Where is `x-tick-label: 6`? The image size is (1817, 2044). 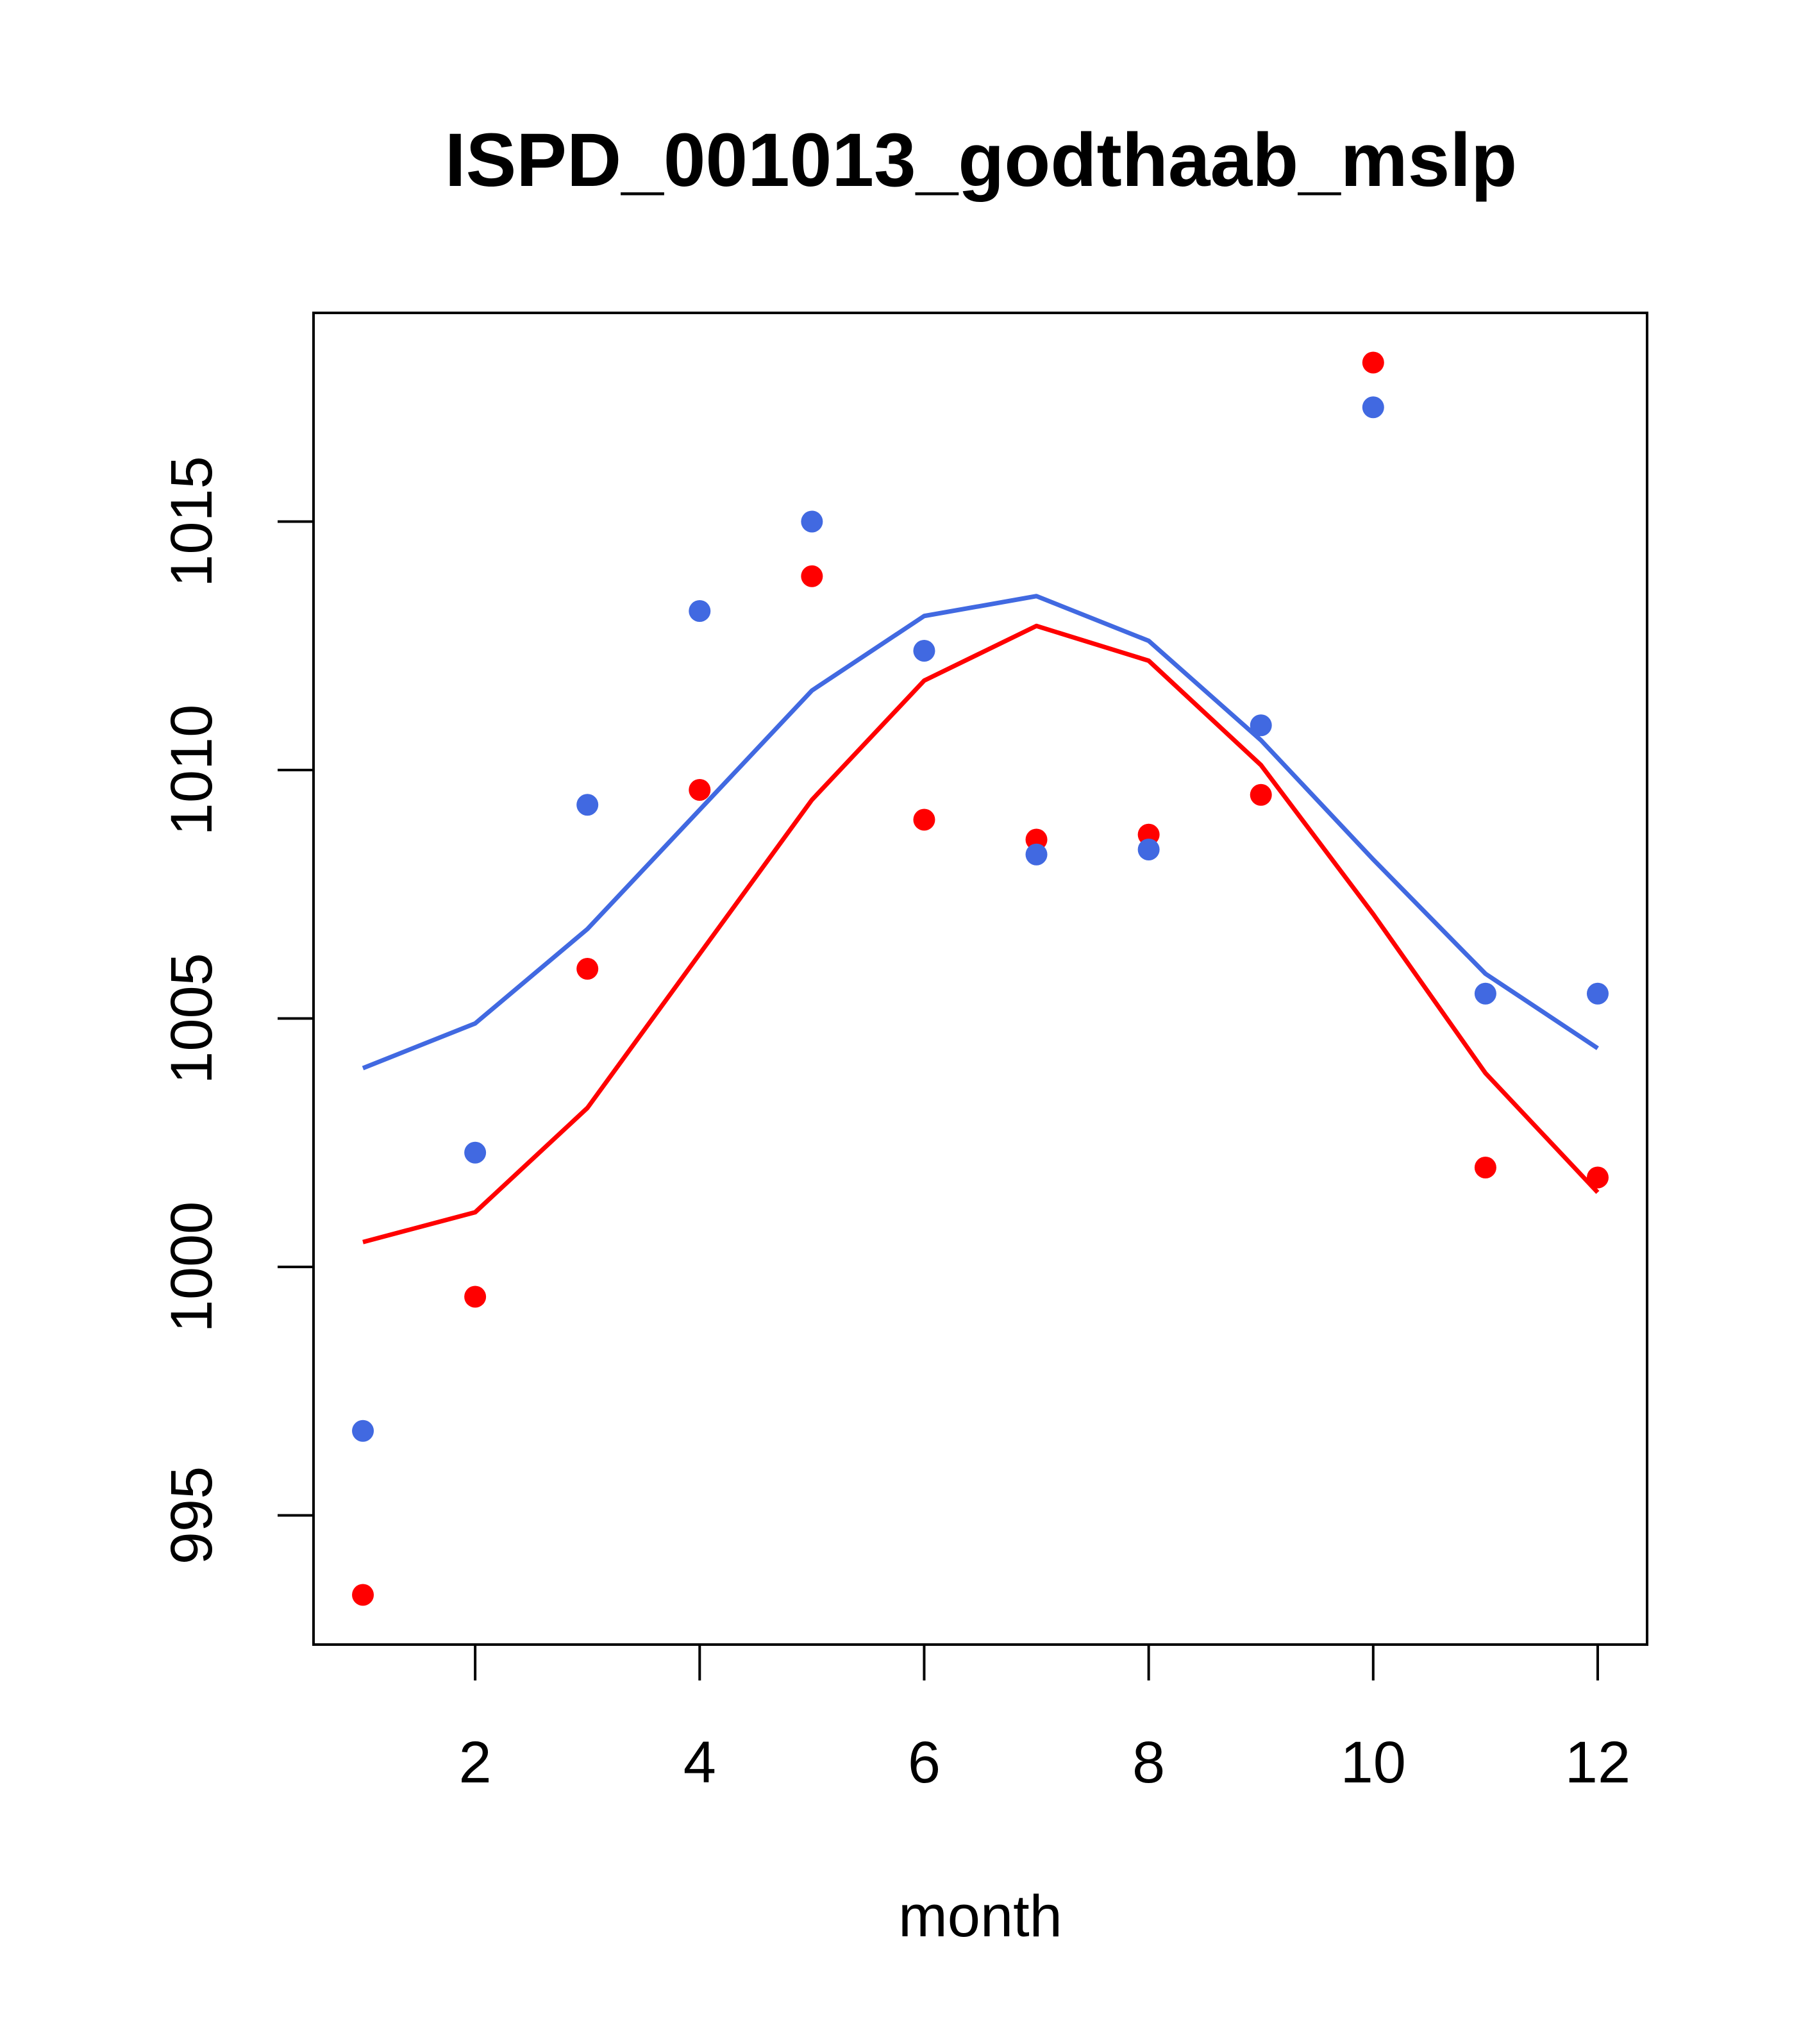
x-tick-label: 6 is located at coordinates (924, 1763).